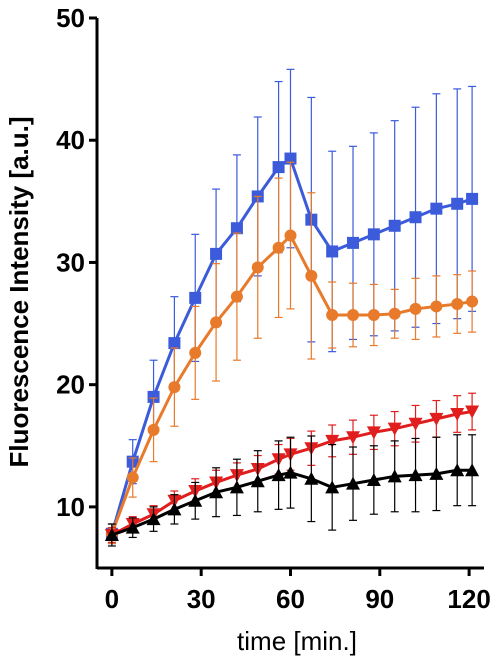 Image resolution: width=498 pixels, height=669 pixels. What do you see at coordinates (70, 18) in the screenshot?
I see `y-tick-label: 50` at bounding box center [70, 18].